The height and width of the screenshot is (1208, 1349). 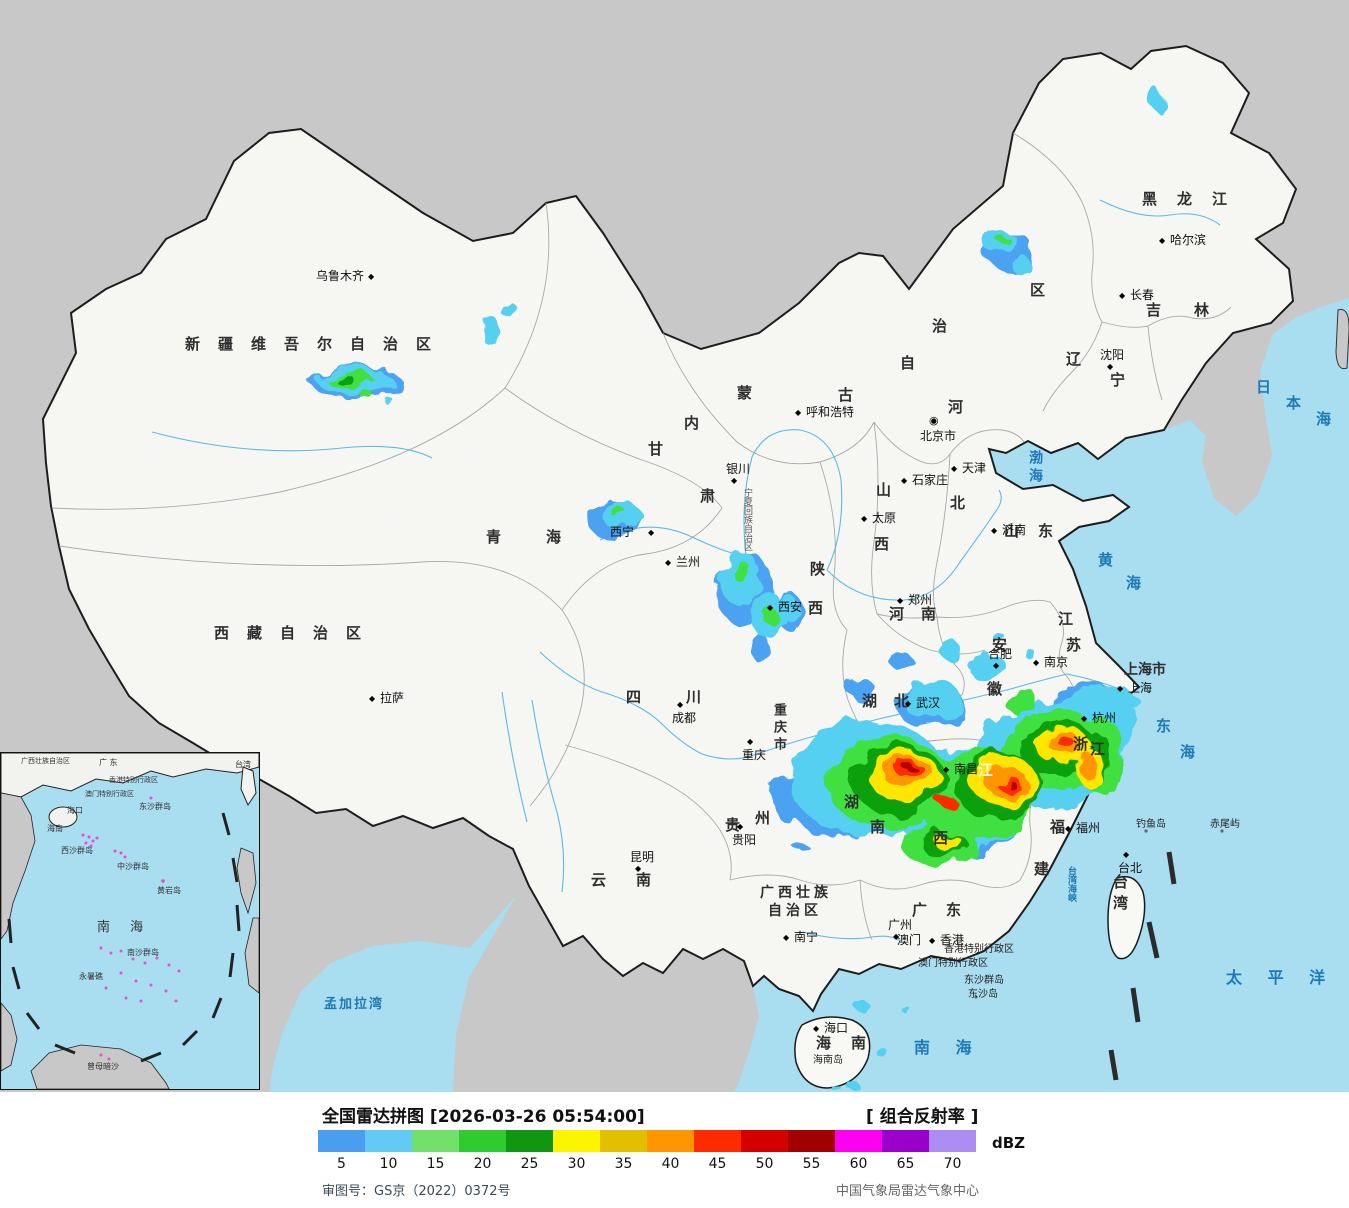 I want to click on legend-title: 全国雷达拼图 [2026-03-26 05:54:00], so click(x=483, y=1117).